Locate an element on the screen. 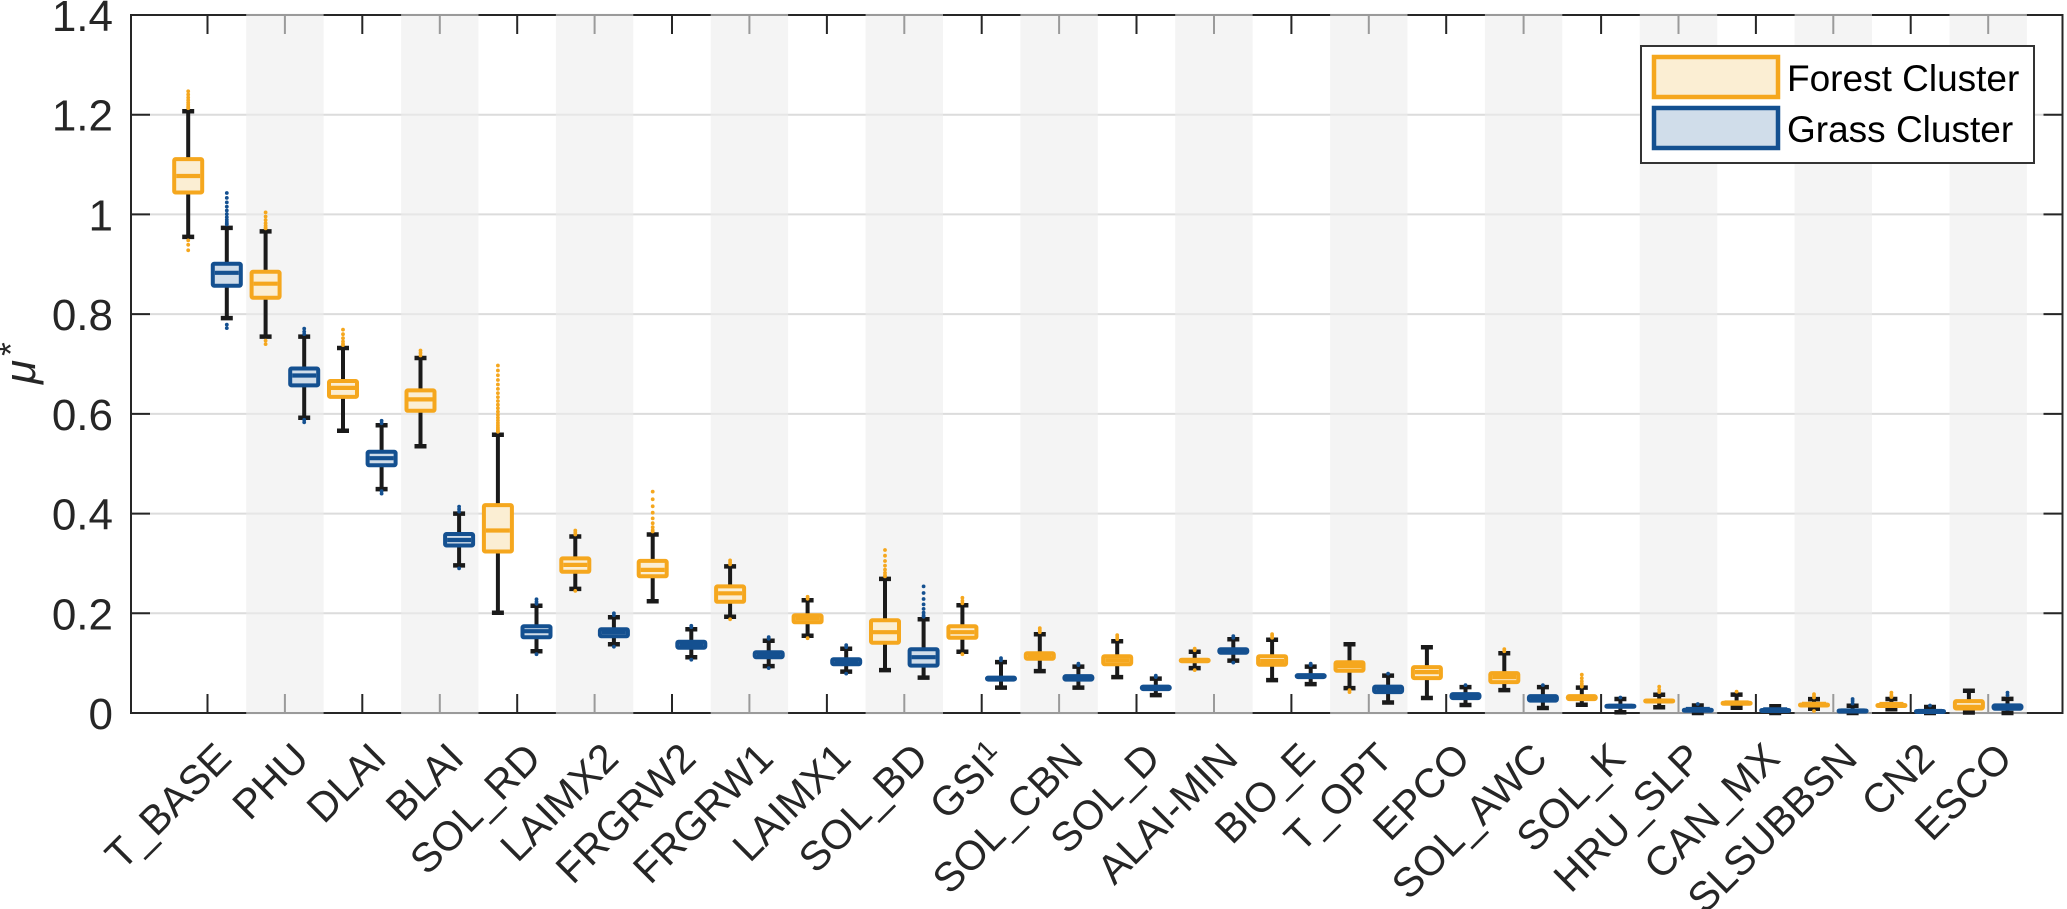 The width and height of the screenshot is (2067, 909). svg-text: 0.6 is located at coordinates (82, 415).